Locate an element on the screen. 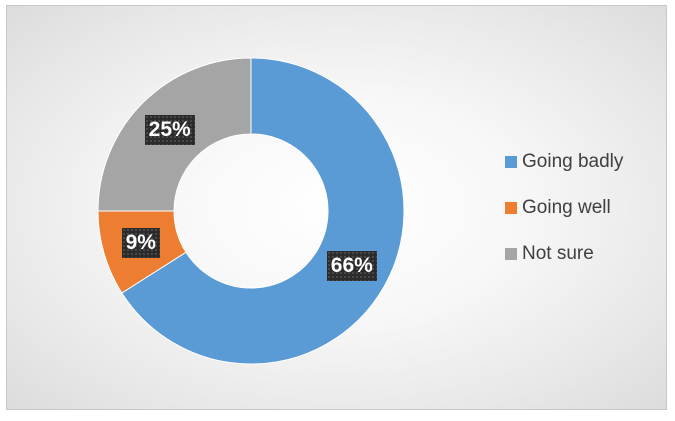  legend-item-not-sure: Not sure is located at coordinates (564, 254).